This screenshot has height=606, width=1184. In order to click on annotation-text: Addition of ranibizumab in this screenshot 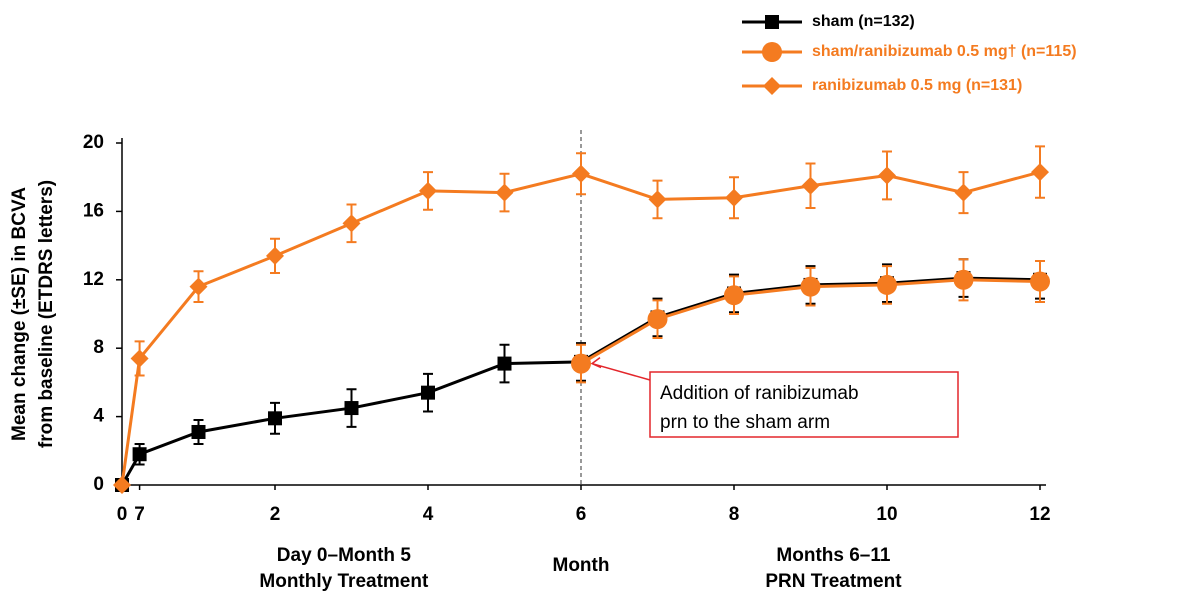, I will do `click(759, 393)`.